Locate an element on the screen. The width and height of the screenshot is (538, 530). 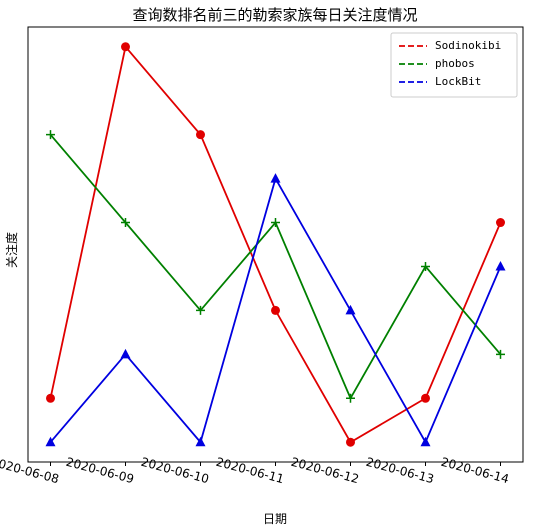
chart-title: 查询数排名前三的勒索家族每日关注度情况 is located at coordinates (274, 15).